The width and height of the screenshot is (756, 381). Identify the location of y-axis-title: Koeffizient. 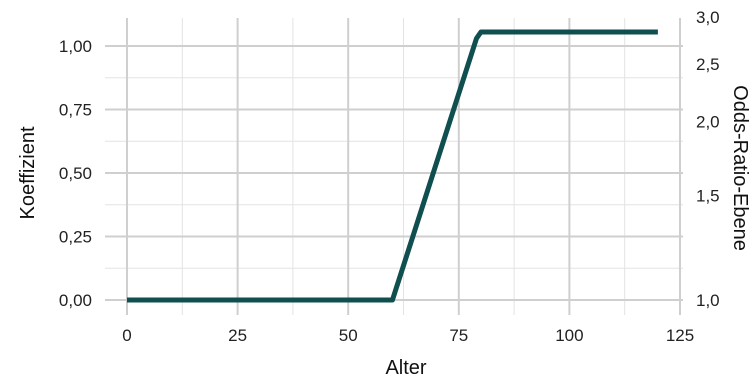
(28, 172).